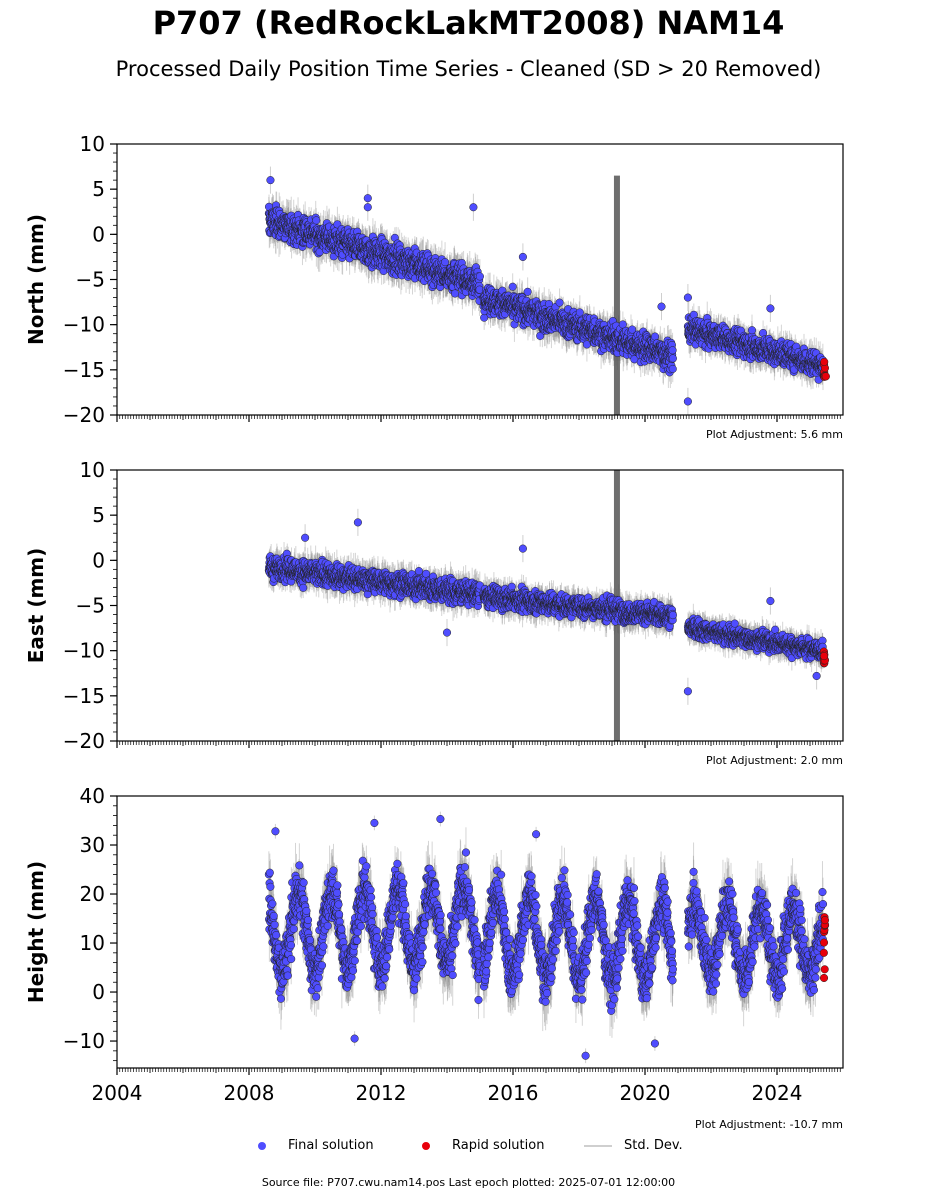 The image size is (937, 1200). I want to click on data-points-north, so click(547, 291).